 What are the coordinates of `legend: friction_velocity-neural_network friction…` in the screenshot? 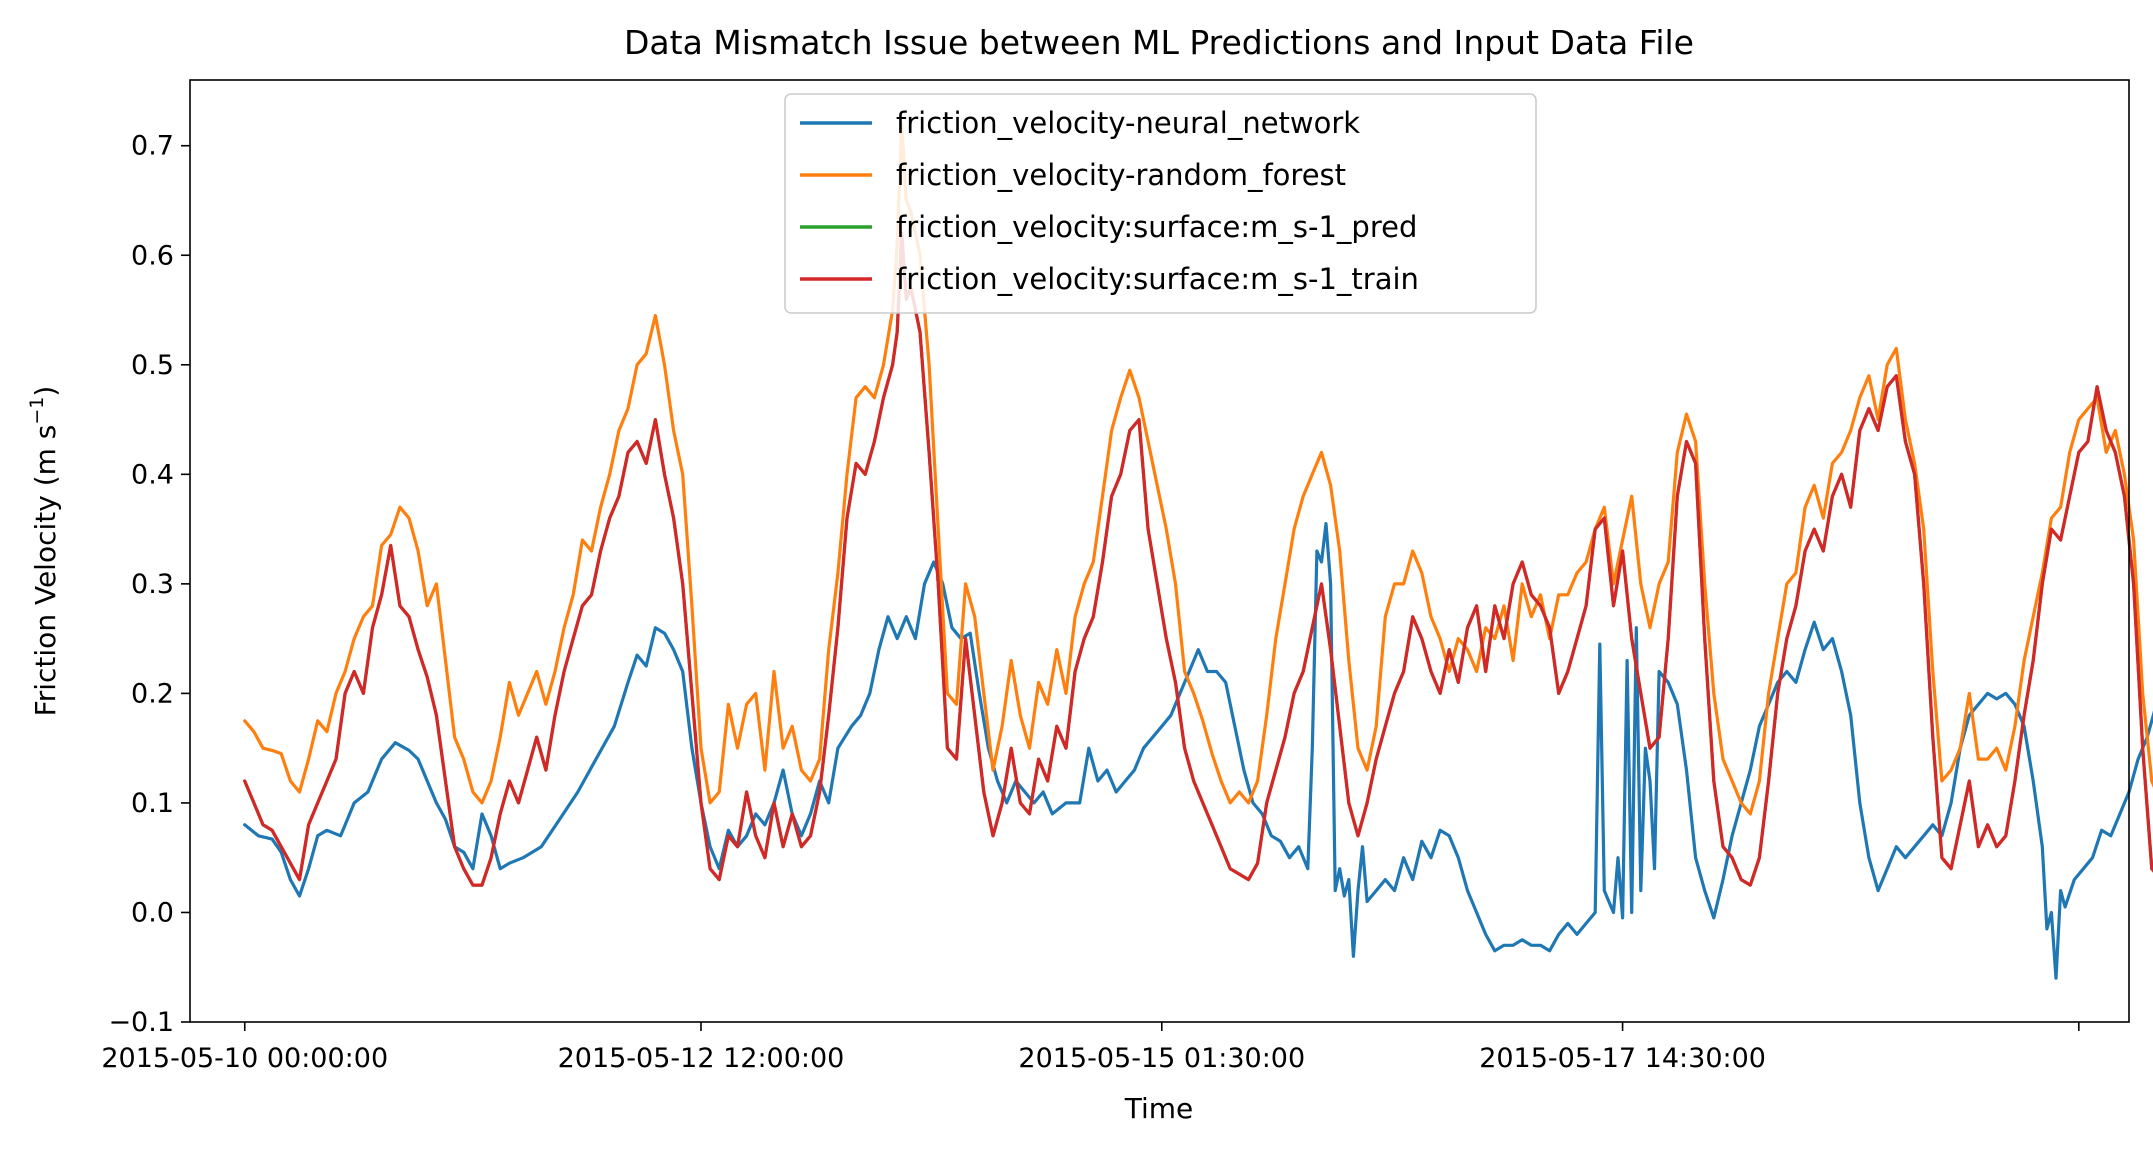 It's located at (1160, 203).